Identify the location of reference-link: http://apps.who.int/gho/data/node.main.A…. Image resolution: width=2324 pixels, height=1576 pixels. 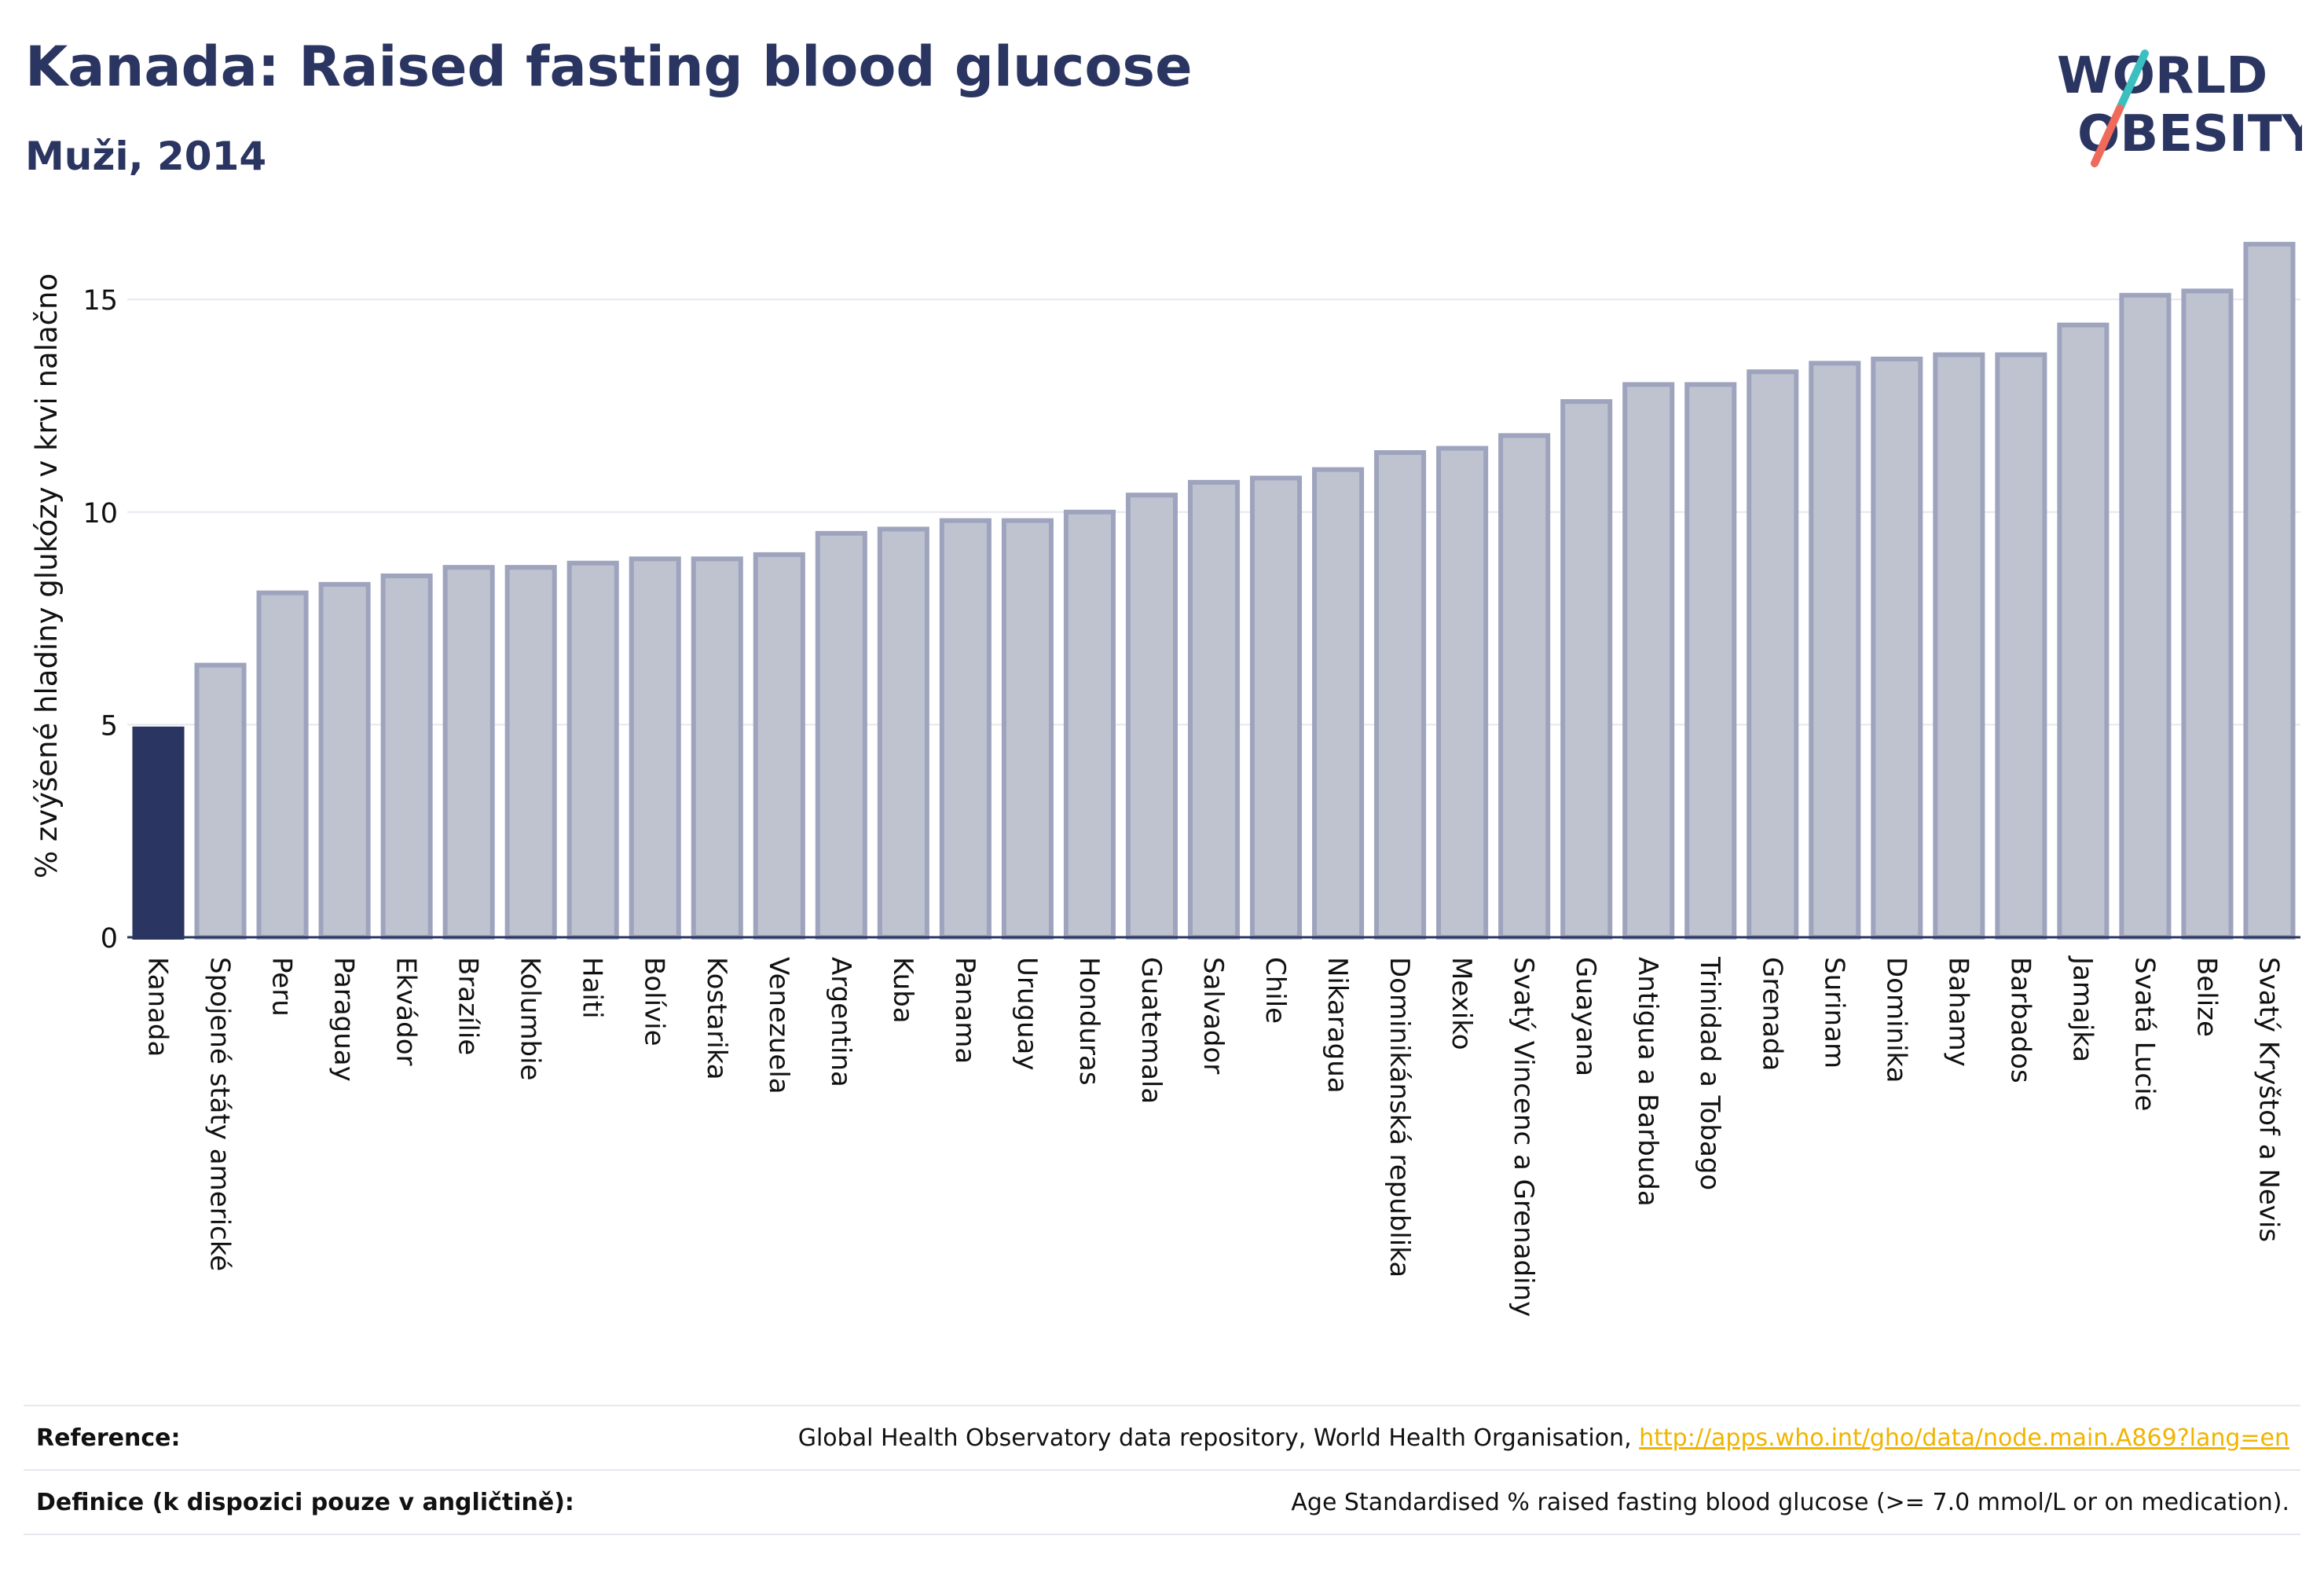
(1964, 1438).